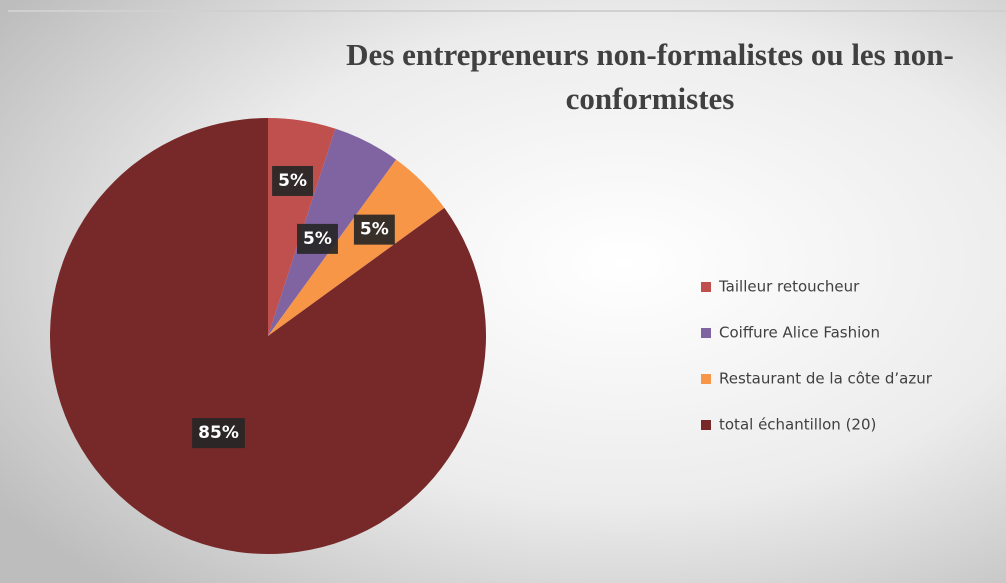 This screenshot has height=583, width=1006. I want to click on legend-label: Coiffure Alice Fashion, so click(799, 333).